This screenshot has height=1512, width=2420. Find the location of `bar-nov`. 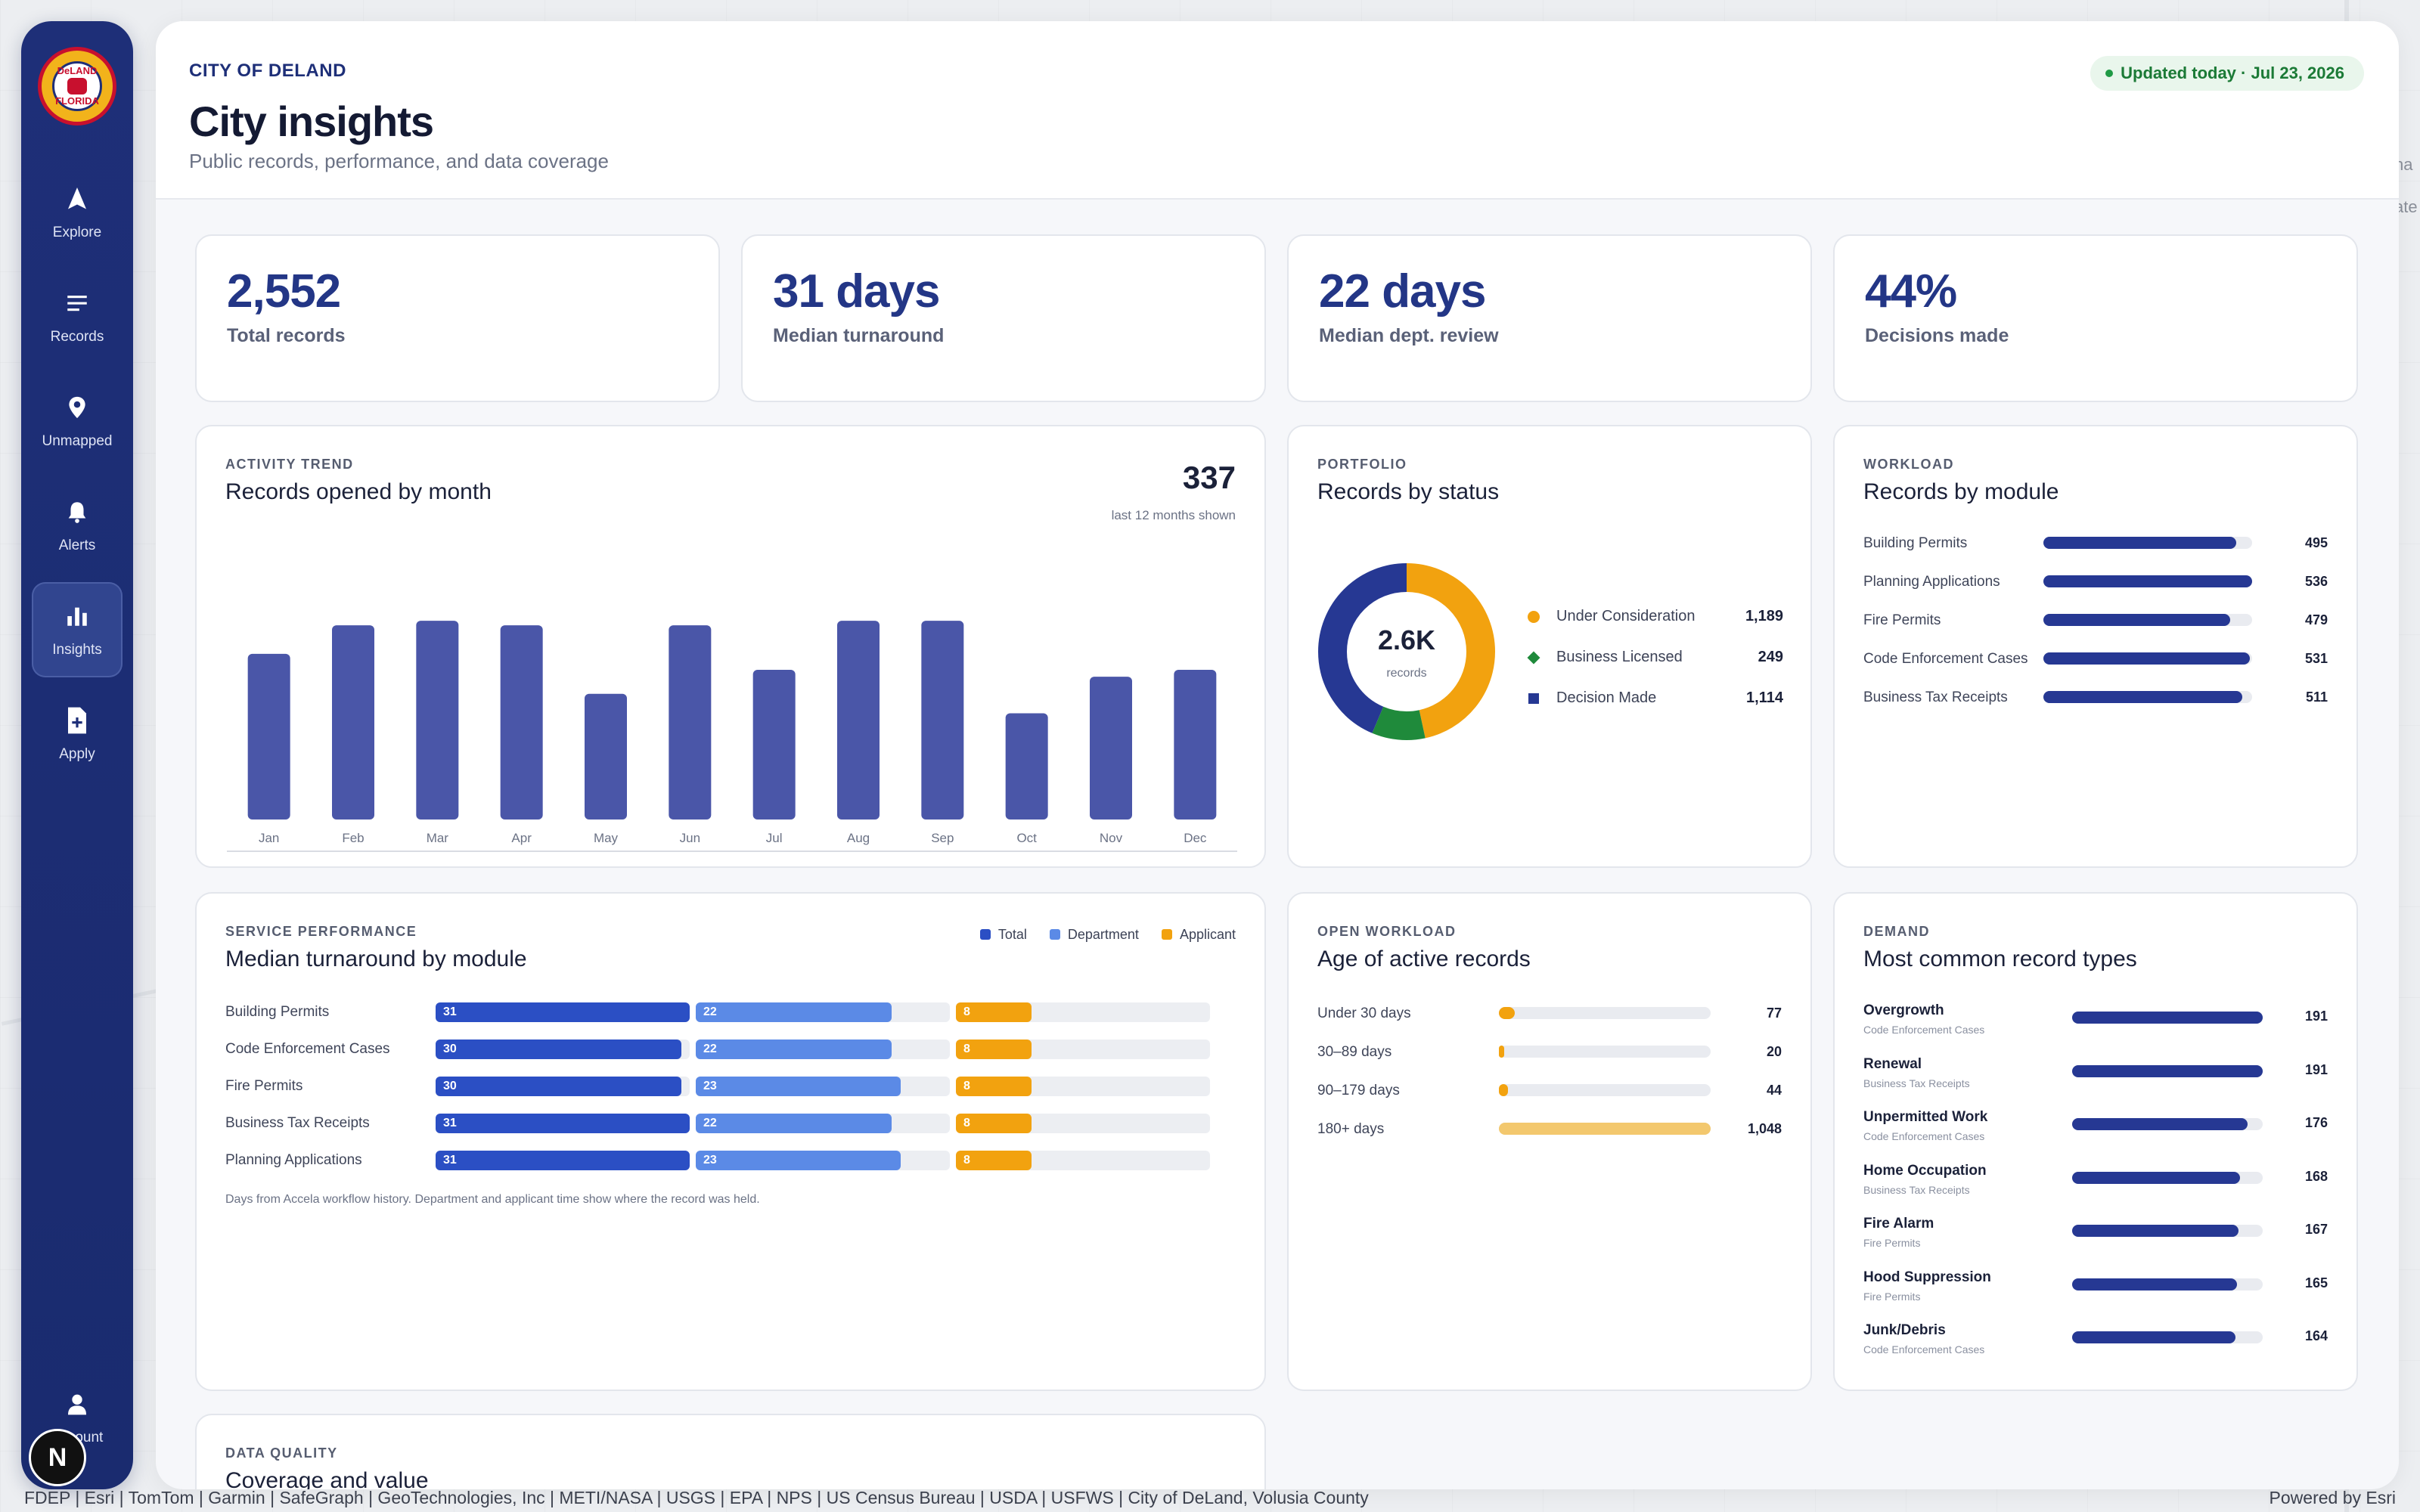

bar-nov is located at coordinates (1111, 748).